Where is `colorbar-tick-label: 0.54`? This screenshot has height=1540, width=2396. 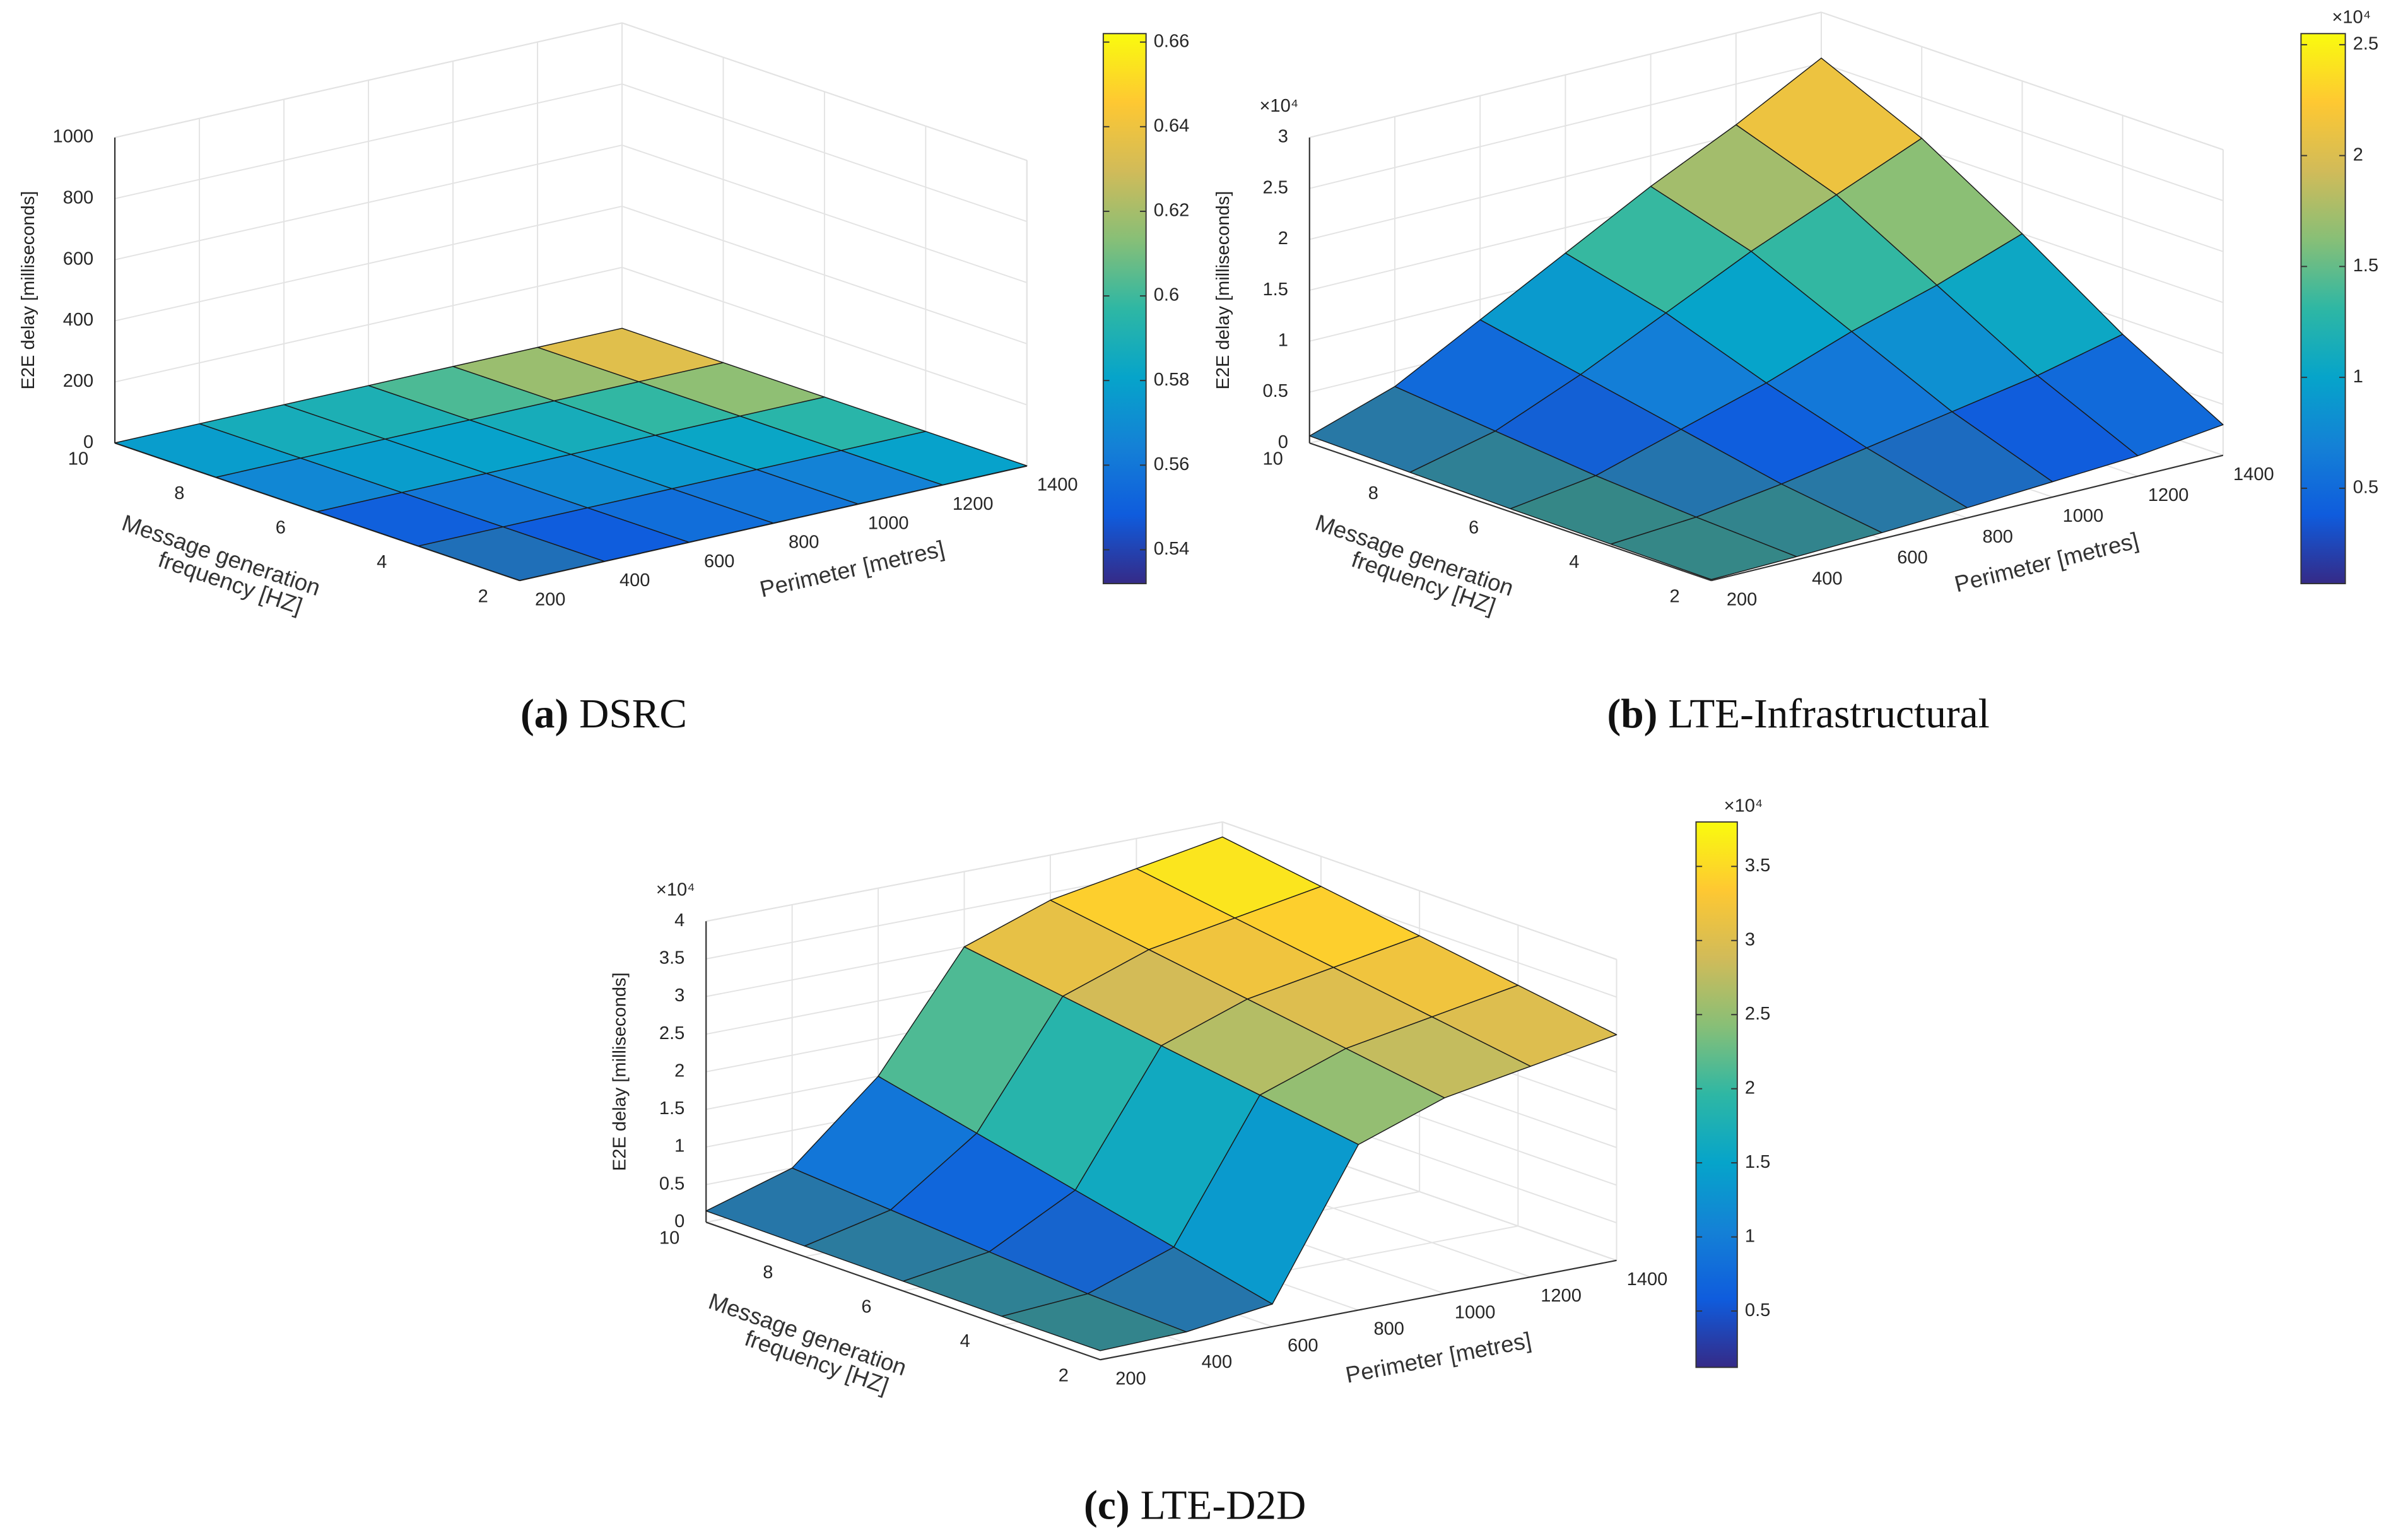
colorbar-tick-label: 0.54 is located at coordinates (1172, 549).